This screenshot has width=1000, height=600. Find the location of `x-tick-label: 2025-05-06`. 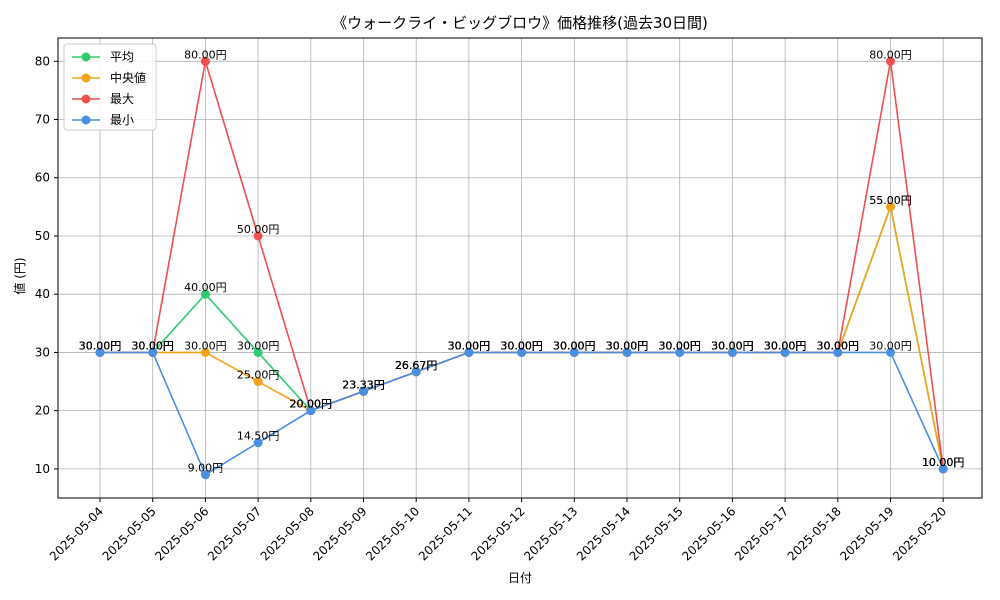

x-tick-label: 2025-05-06 is located at coordinates (181, 533).